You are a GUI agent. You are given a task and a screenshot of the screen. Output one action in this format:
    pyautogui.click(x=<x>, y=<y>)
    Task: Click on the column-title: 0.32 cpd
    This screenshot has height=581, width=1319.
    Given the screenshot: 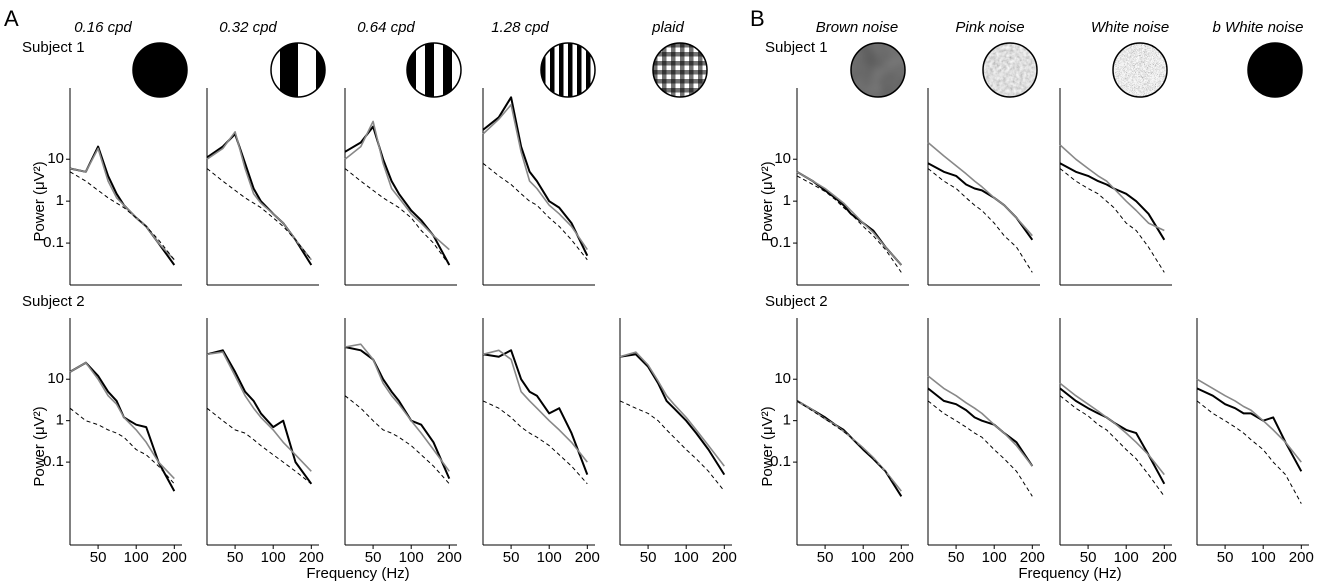 What is the action you would take?
    pyautogui.click(x=248, y=27)
    